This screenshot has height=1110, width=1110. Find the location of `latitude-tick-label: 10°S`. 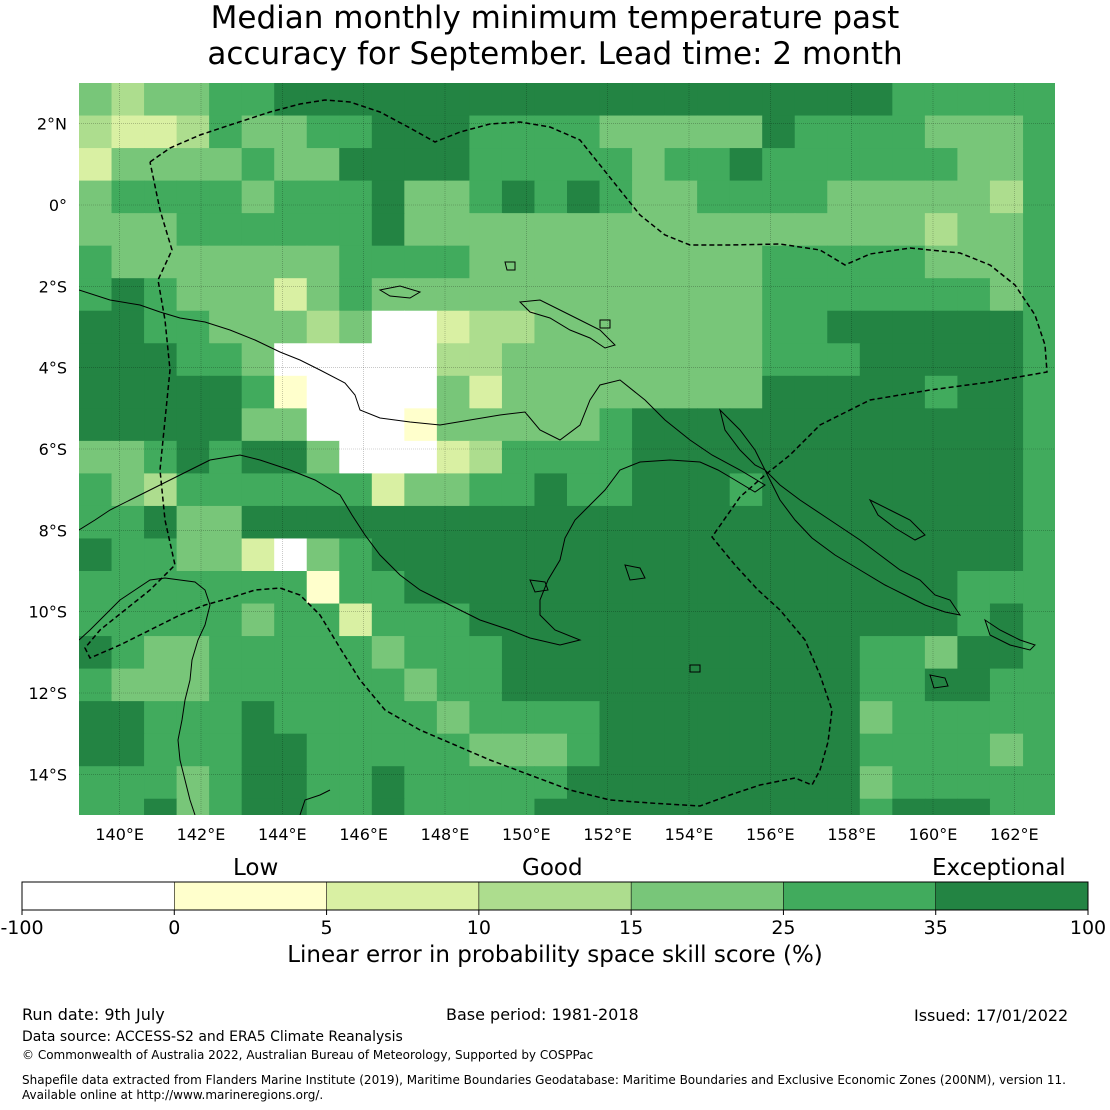

latitude-tick-label: 10°S is located at coordinates (47, 612).